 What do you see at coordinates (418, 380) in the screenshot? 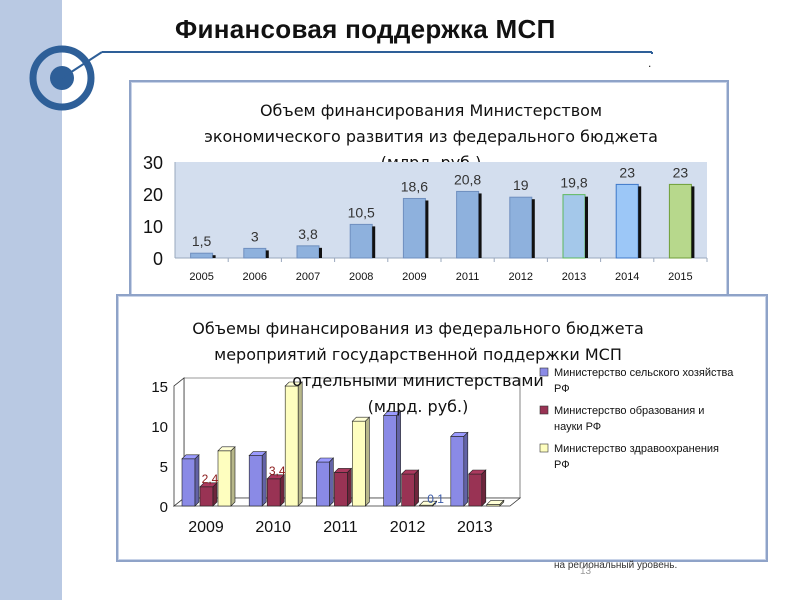
I see `chart2-title-line: отдельными министерствами` at bounding box center [418, 380].